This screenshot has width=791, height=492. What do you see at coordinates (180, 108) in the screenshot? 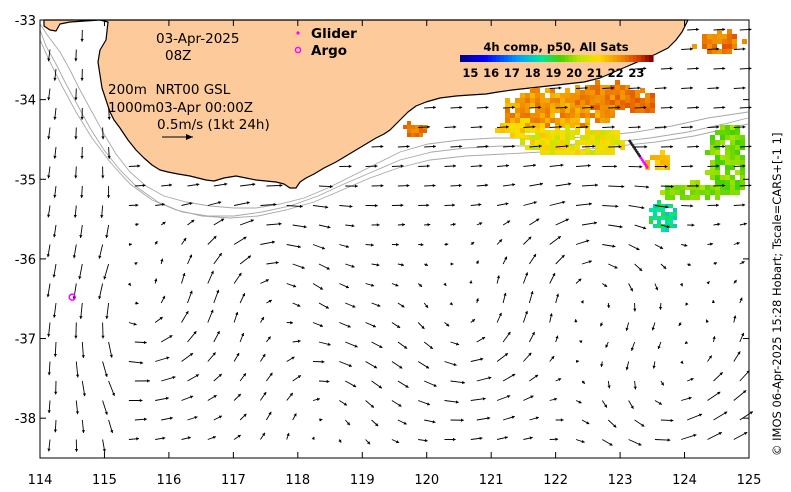
I see `contour-line2: 1000m03-Apr 00:00Z` at bounding box center [180, 108].